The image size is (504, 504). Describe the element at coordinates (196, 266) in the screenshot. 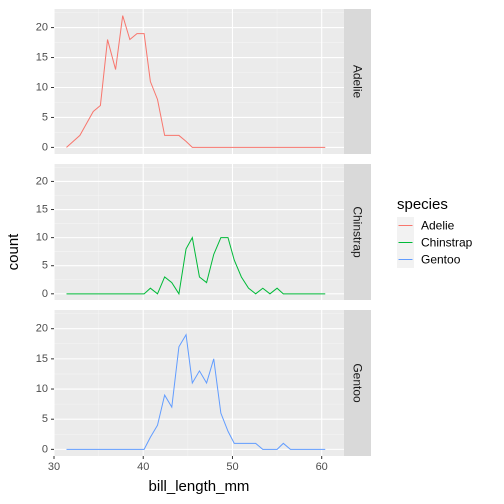

I see `series-line-chinstrap` at that location.